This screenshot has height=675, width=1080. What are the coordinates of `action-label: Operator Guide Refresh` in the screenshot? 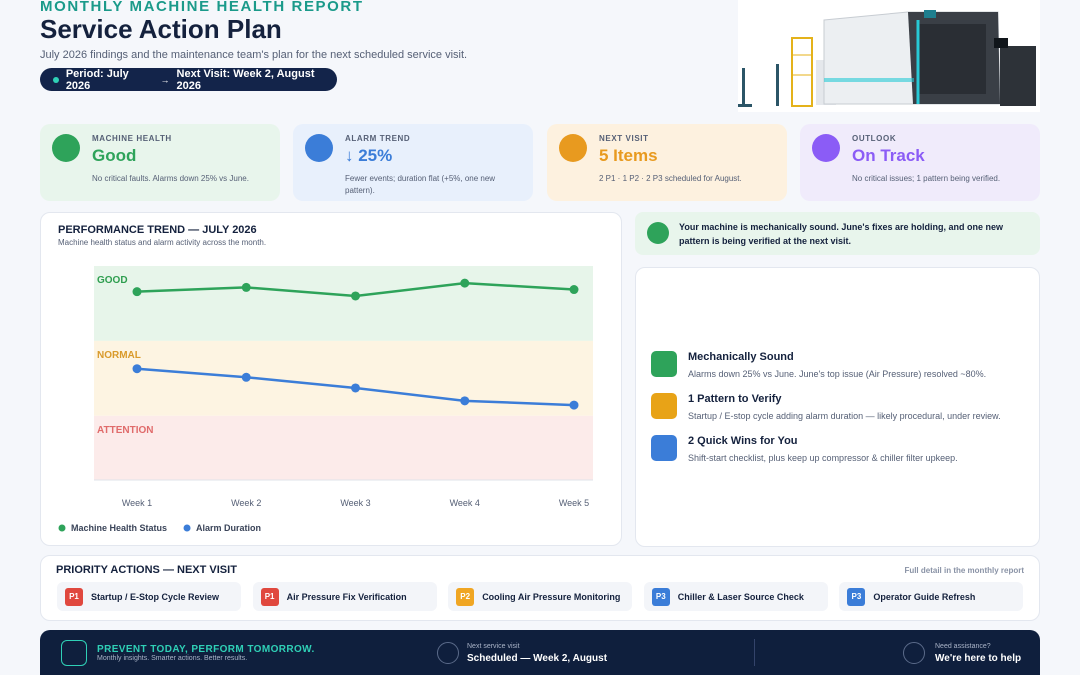 It's located at (924, 596).